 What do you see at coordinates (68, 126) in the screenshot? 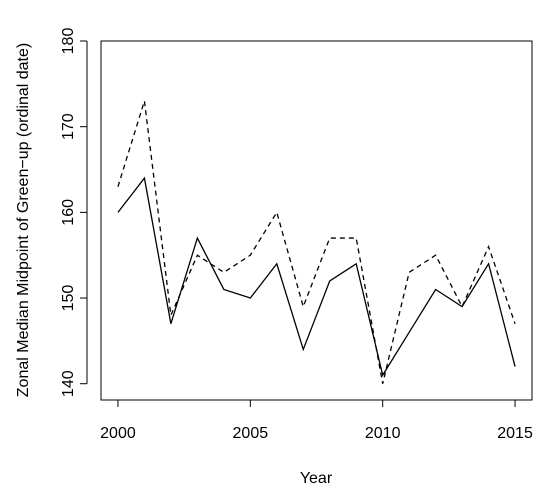
I see `y-tick-label: 170` at bounding box center [68, 126].